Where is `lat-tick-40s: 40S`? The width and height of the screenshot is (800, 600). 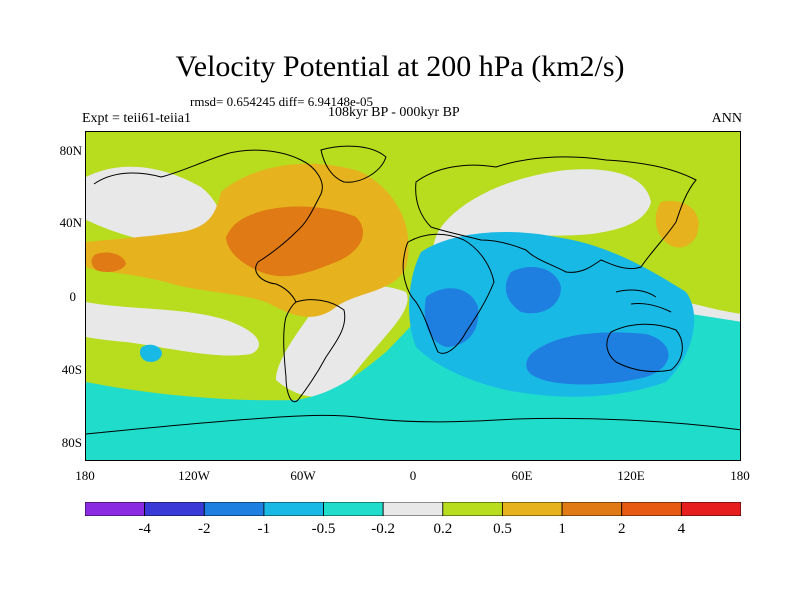 lat-tick-40s: 40S is located at coordinates (71, 369).